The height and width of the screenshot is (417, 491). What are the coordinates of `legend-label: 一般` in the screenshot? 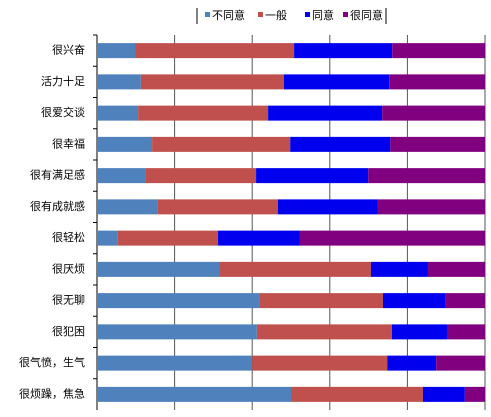 It's located at (276, 15).